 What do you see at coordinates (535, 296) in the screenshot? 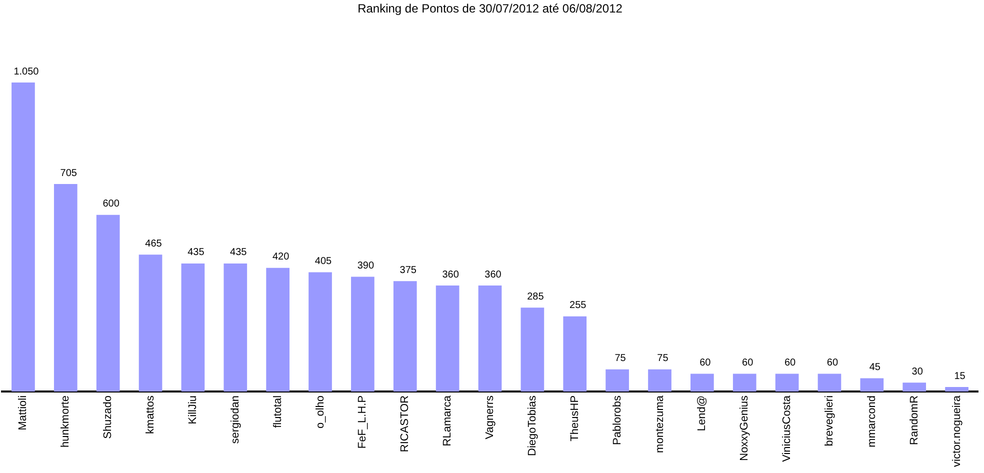
I see `data-label: 285` at bounding box center [535, 296].